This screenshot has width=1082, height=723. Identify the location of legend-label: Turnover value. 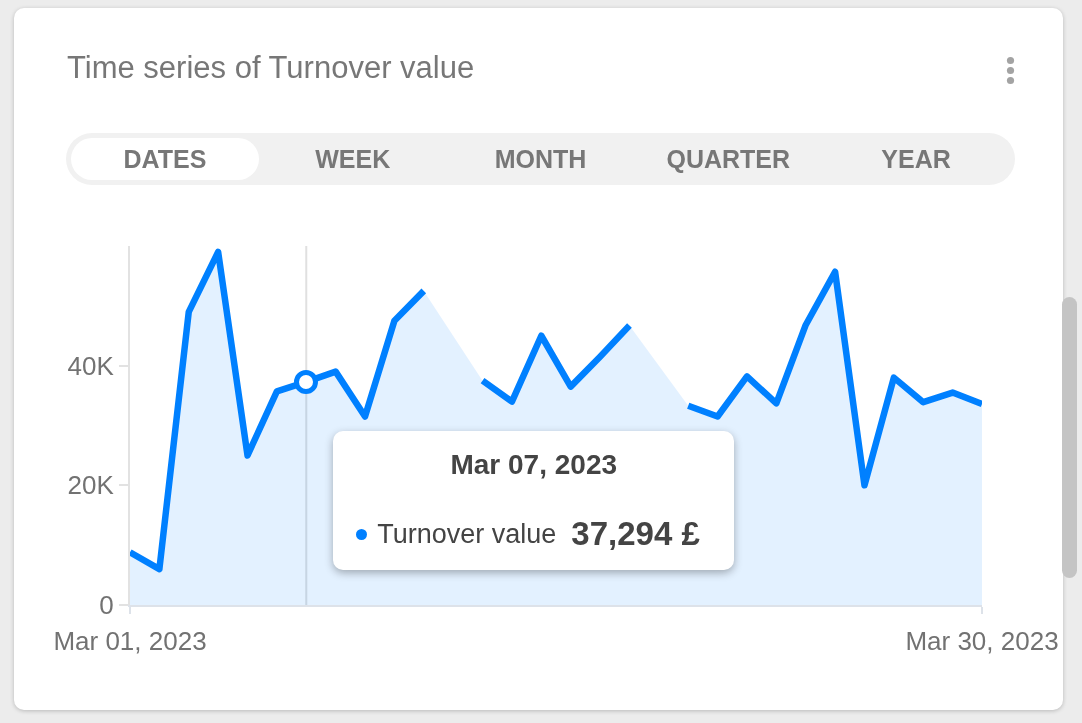
(467, 534).